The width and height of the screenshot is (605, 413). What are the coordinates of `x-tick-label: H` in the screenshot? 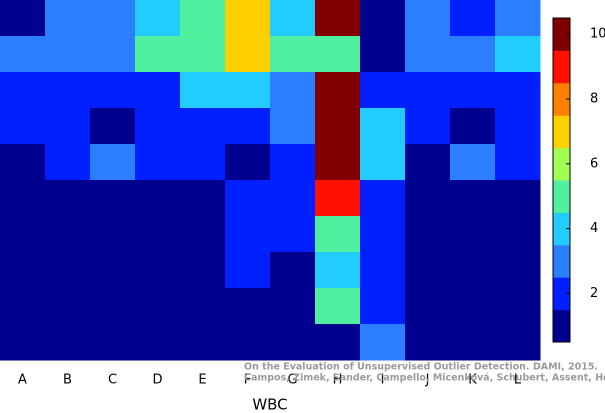 It's located at (338, 380).